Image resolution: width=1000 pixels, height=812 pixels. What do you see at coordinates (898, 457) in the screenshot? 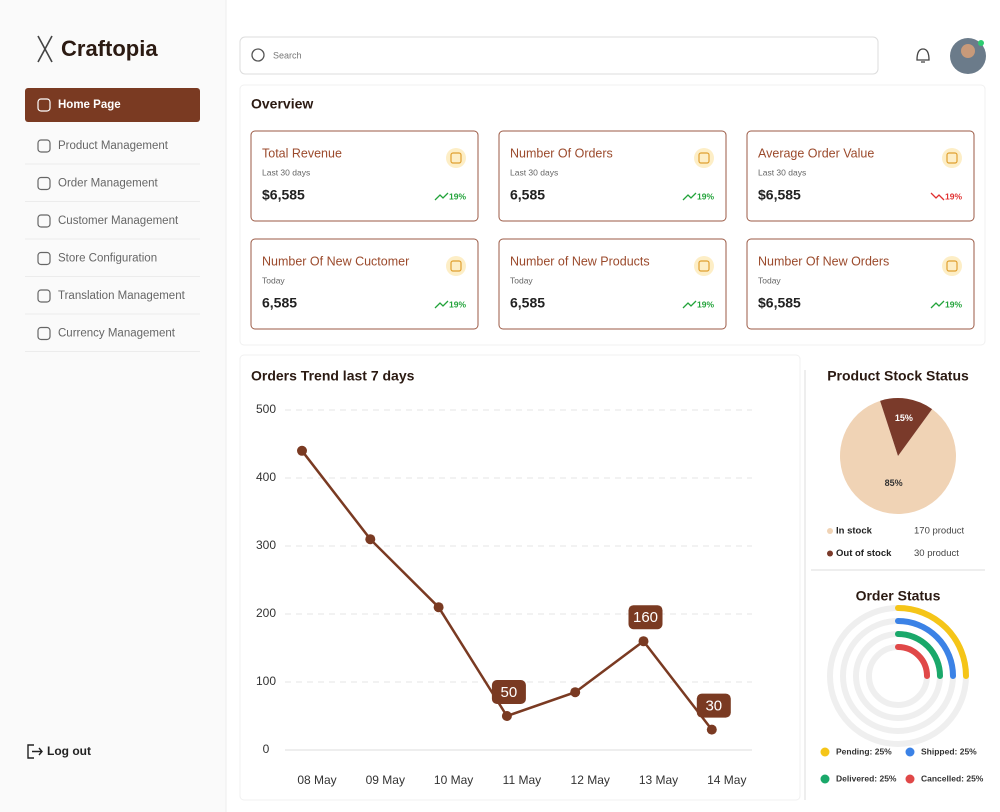
I see `pie-slice` at bounding box center [898, 457].